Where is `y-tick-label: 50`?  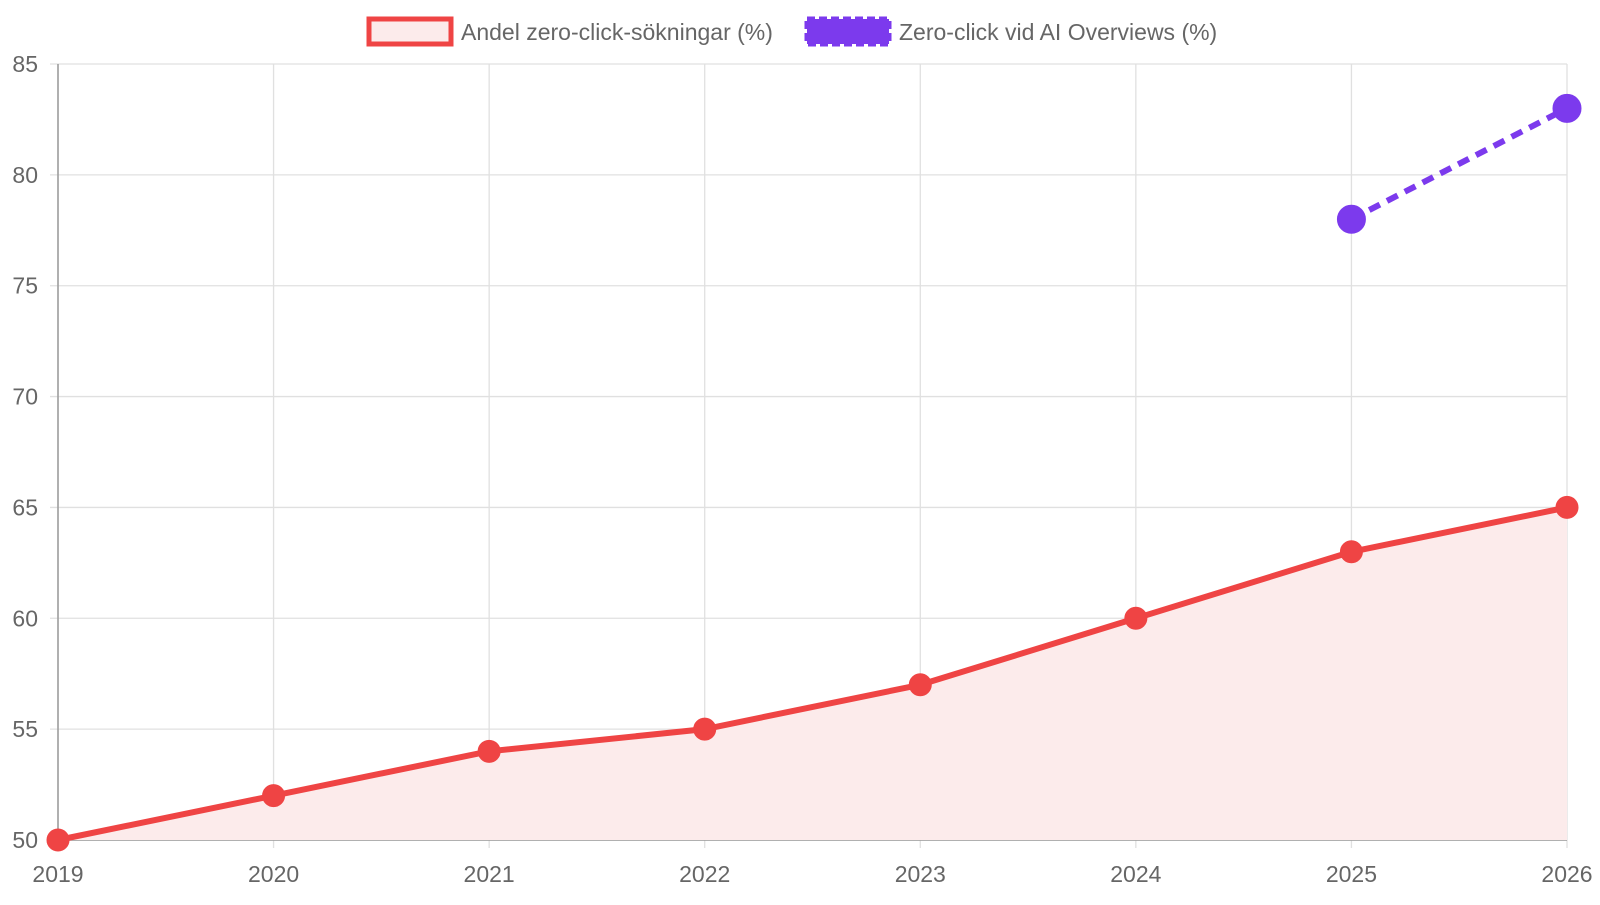
y-tick-label: 50 is located at coordinates (25, 840).